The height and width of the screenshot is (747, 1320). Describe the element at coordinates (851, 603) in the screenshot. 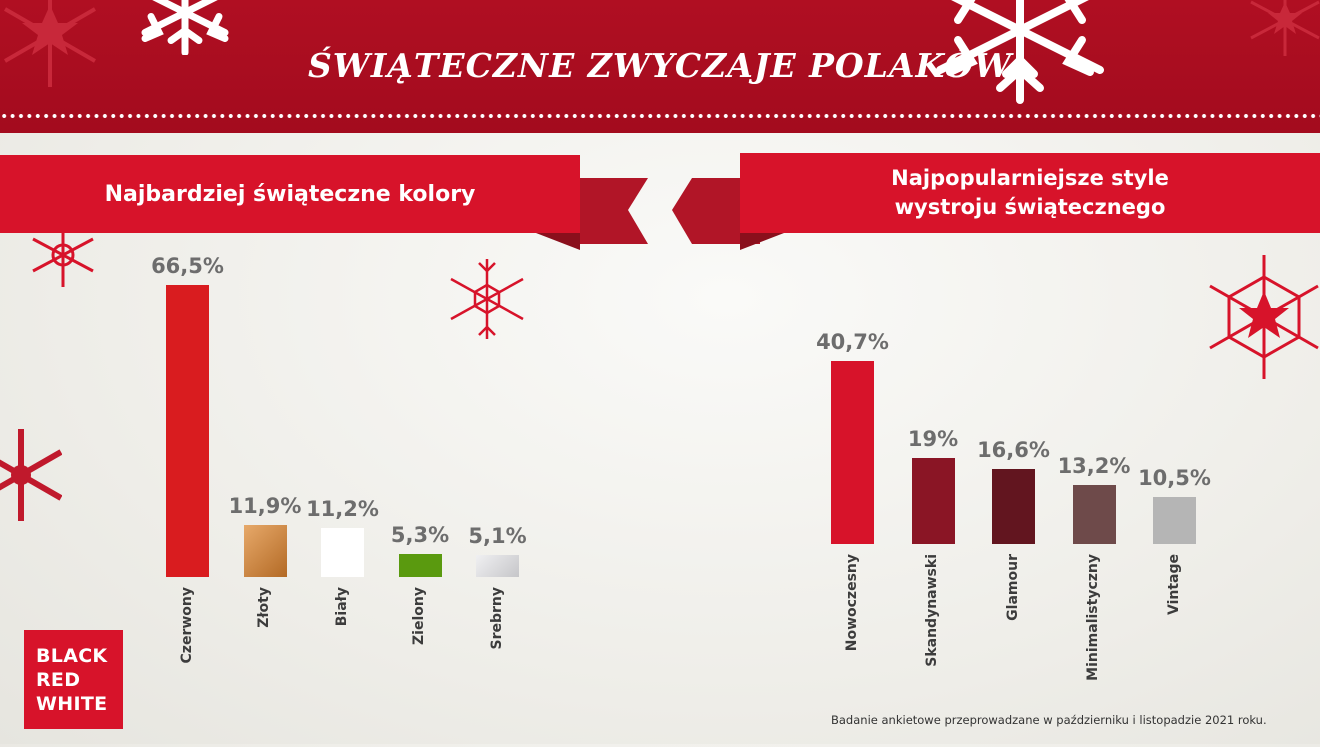

I see `category-label: Nowoczesny` at that location.